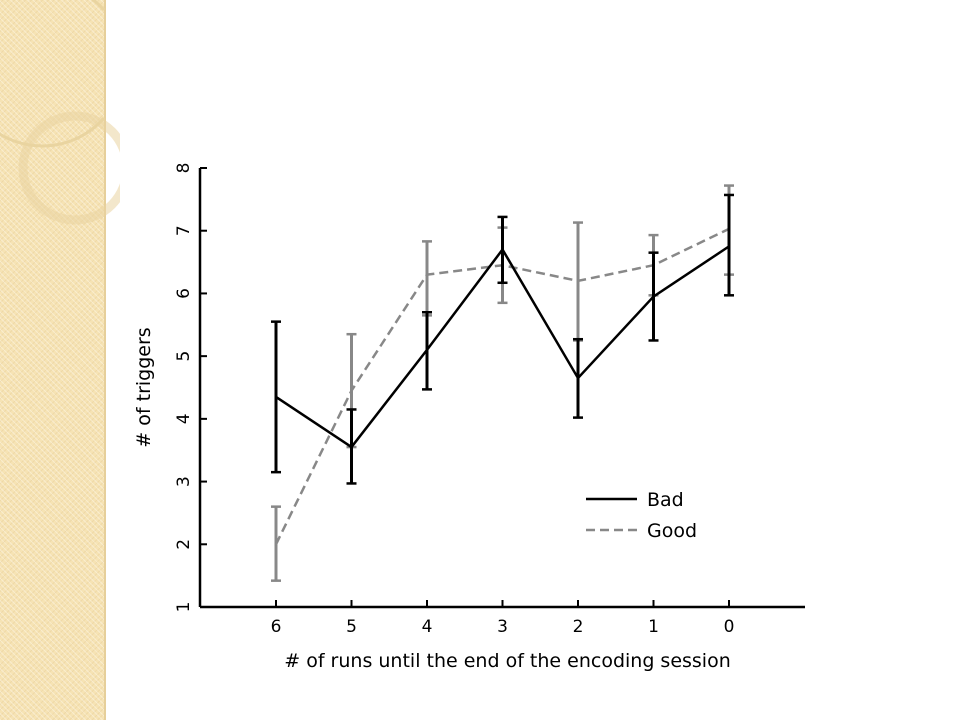 The width and height of the screenshot is (960, 720). Describe the element at coordinates (672, 531) in the screenshot. I see `legend-label-good: Good` at that location.